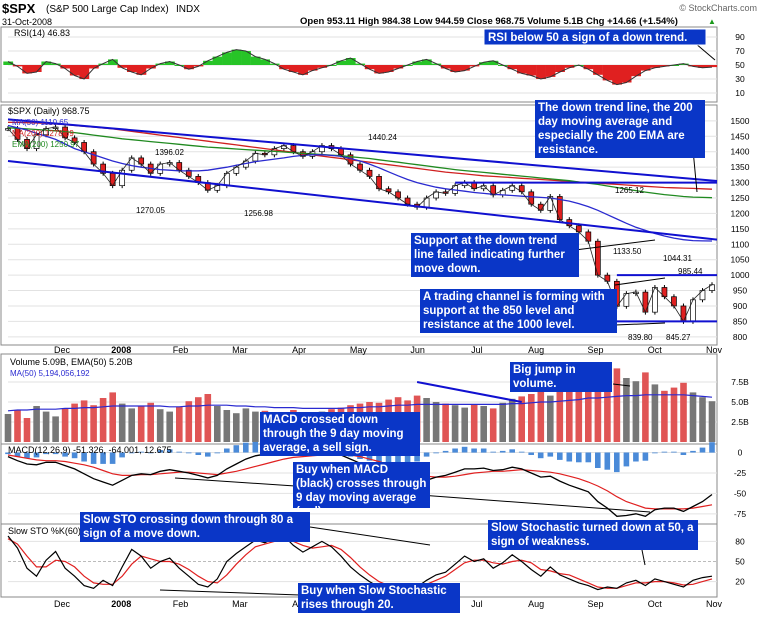 The image size is (760, 621). I want to click on macd-title: MACD(12,26,9) -51.326, -64.001, 12.675, so click(90, 450).